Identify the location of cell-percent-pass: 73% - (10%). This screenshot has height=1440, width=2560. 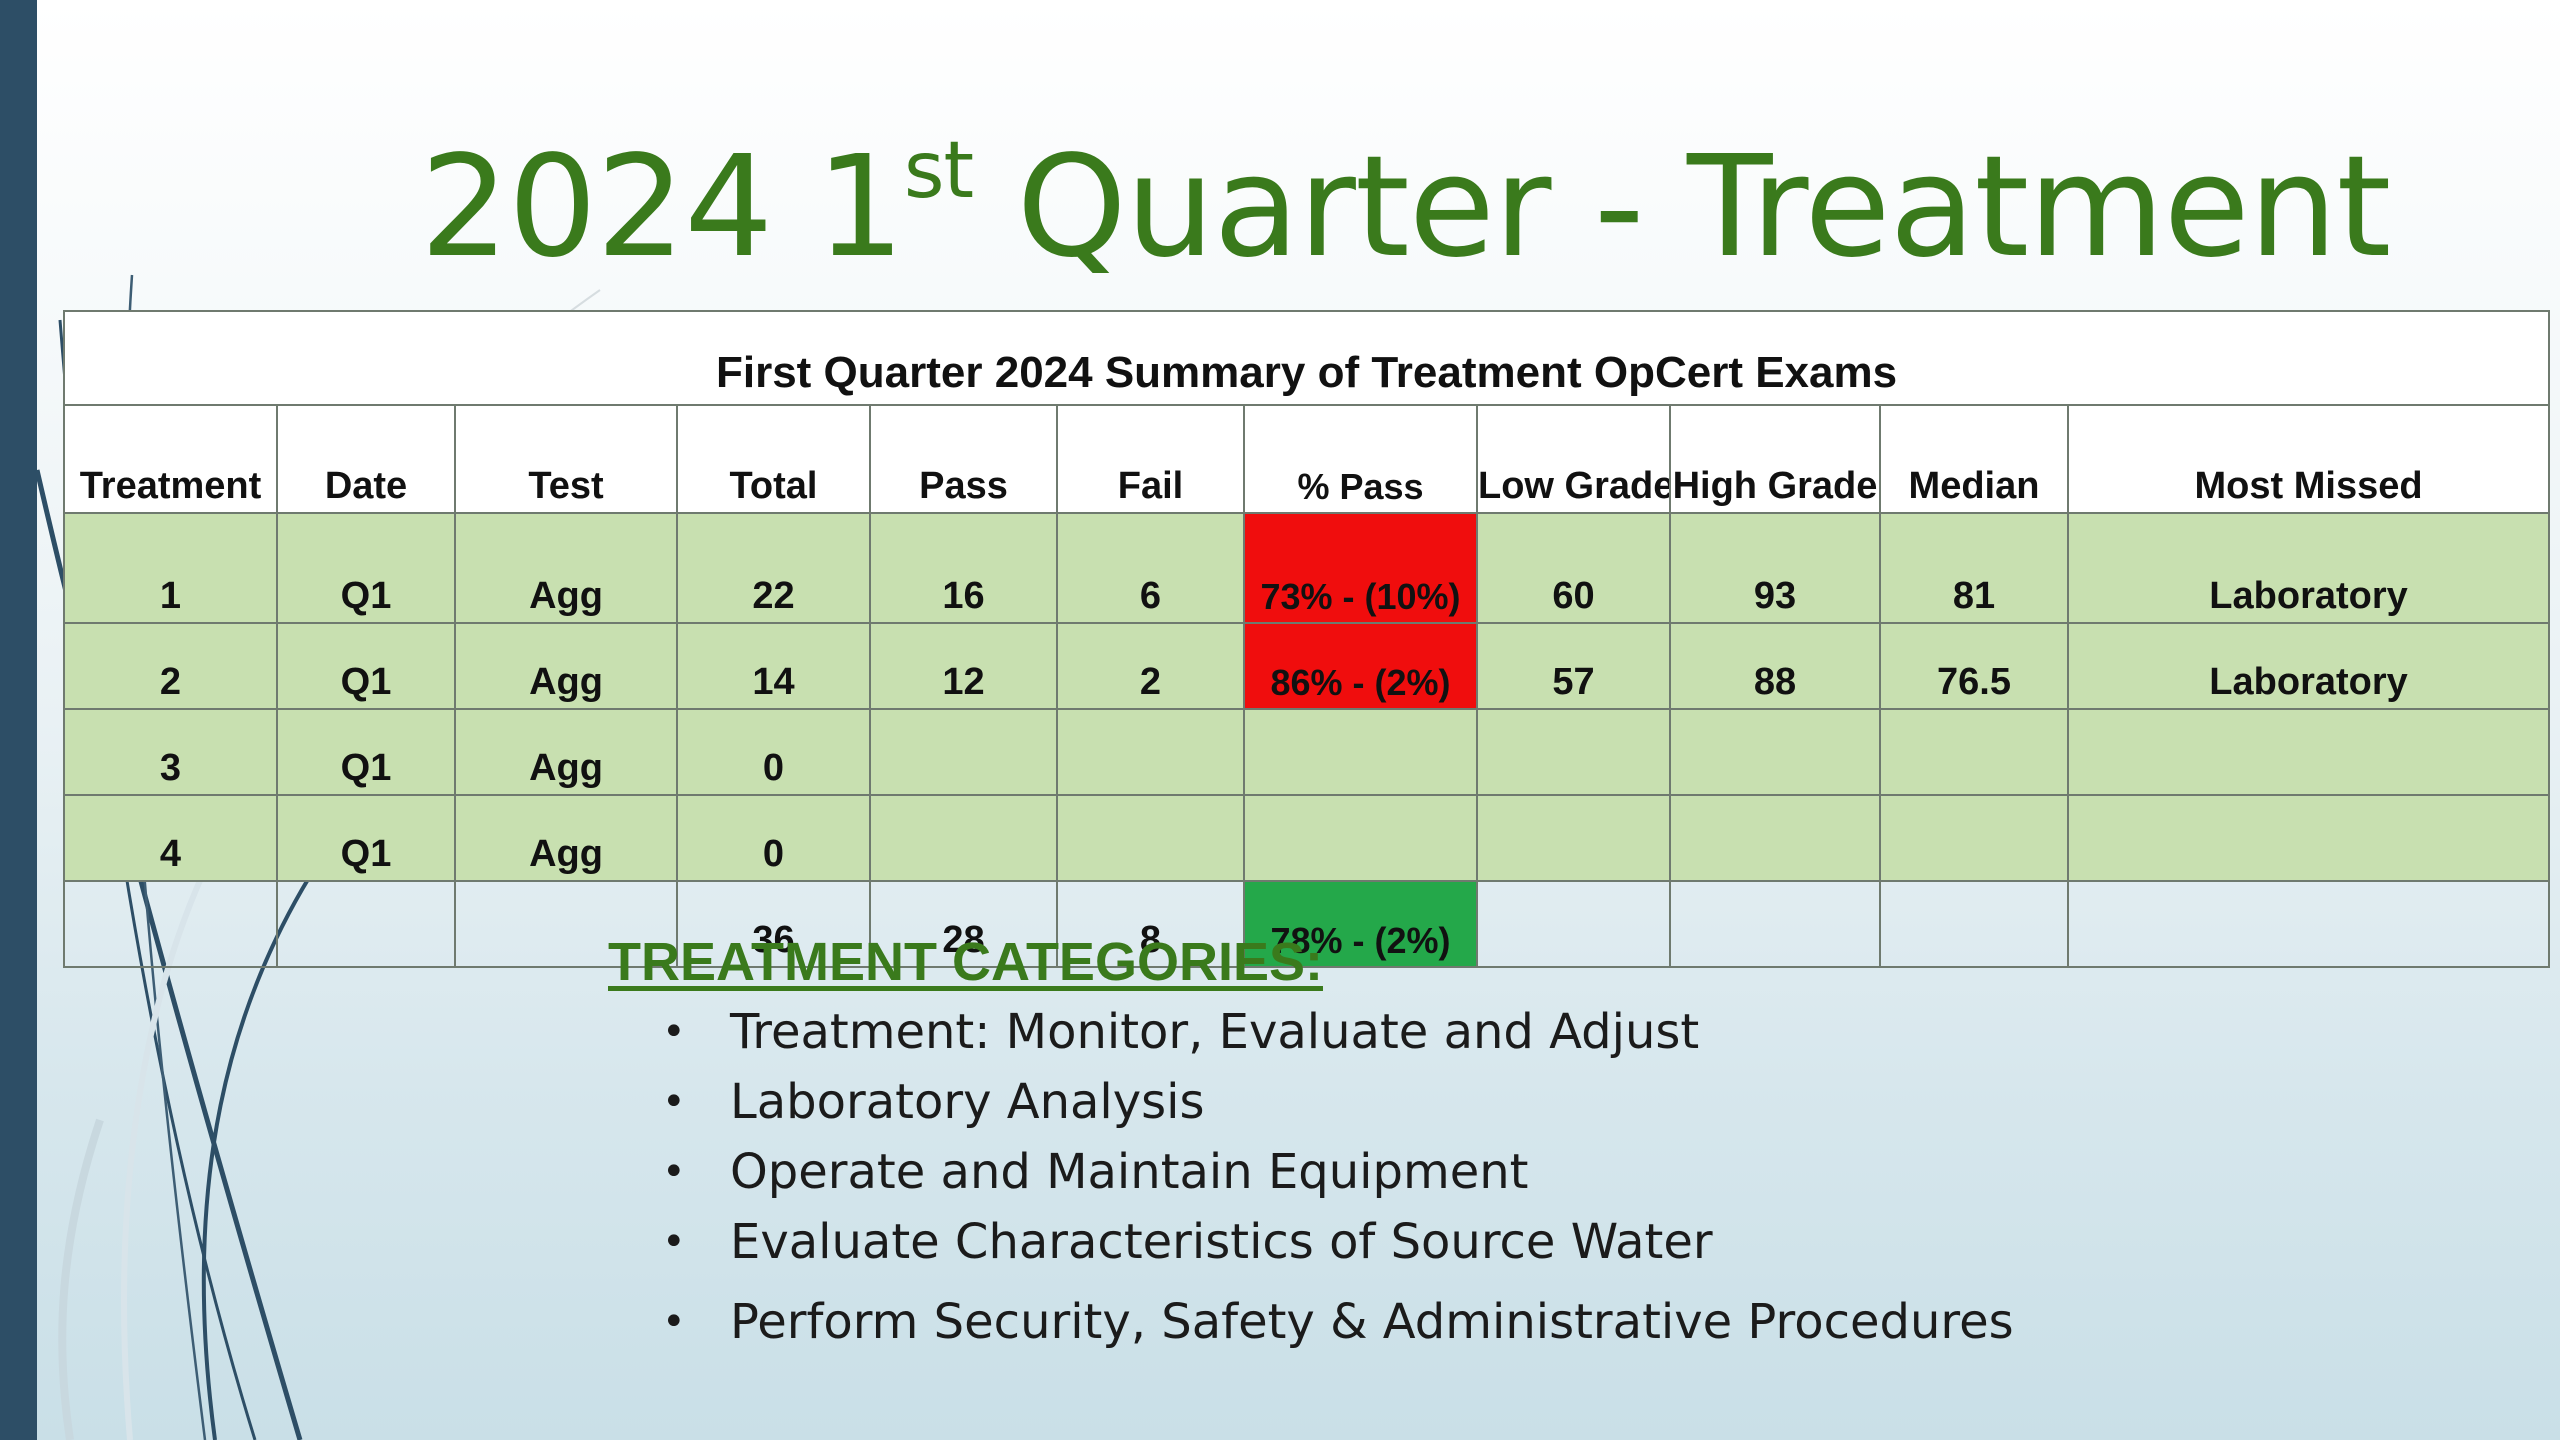
(1360, 568).